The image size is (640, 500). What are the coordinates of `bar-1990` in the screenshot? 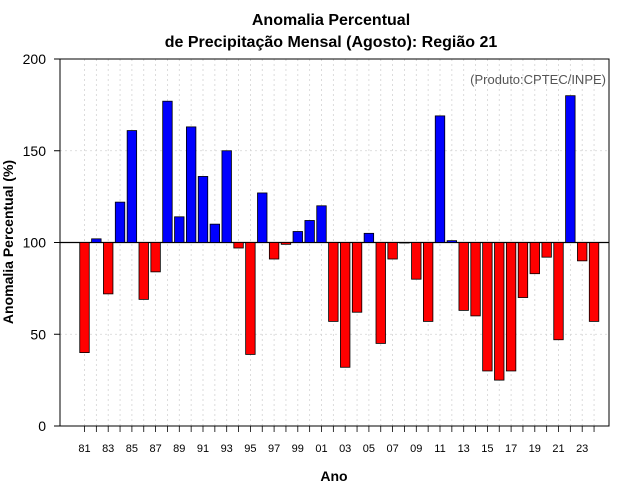 It's located at (191, 184).